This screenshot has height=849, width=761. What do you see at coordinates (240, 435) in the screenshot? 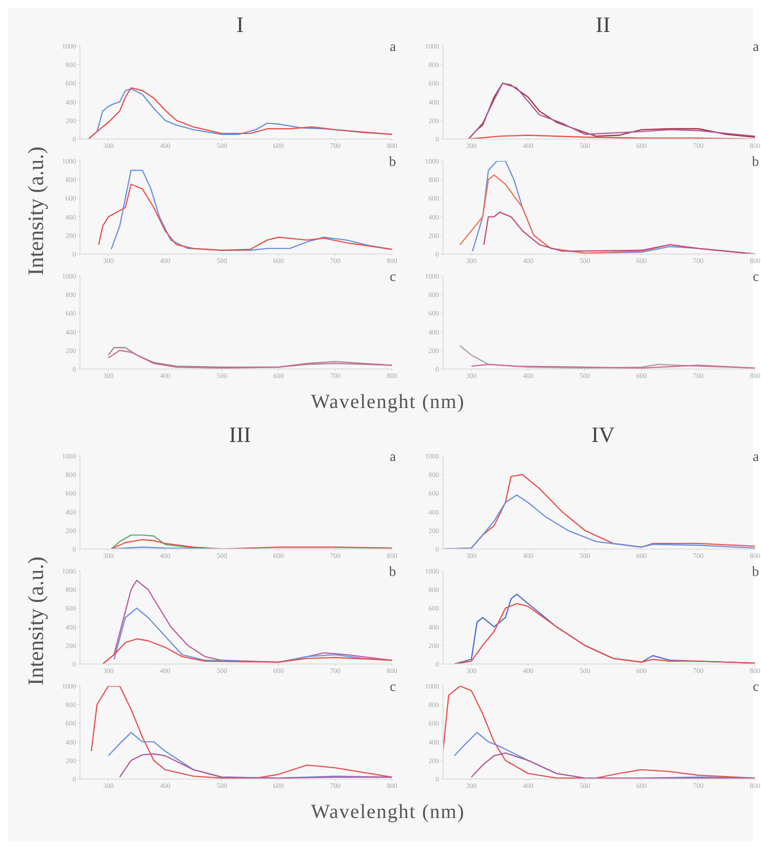
I see `chart-title: III` at bounding box center [240, 435].